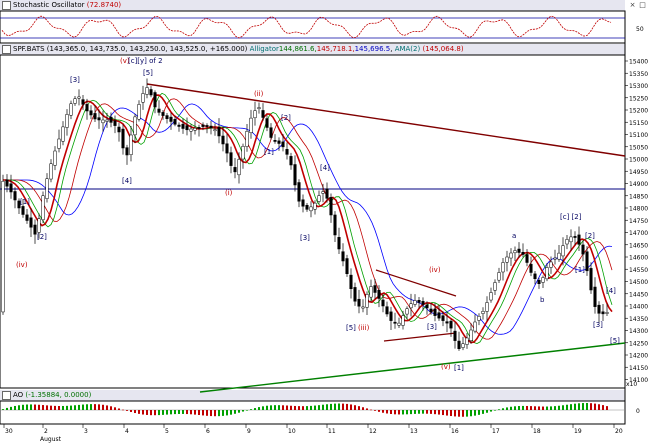  Describe the element at coordinates (386, 120) in the screenshot. I see `upper-trendline` at that location.